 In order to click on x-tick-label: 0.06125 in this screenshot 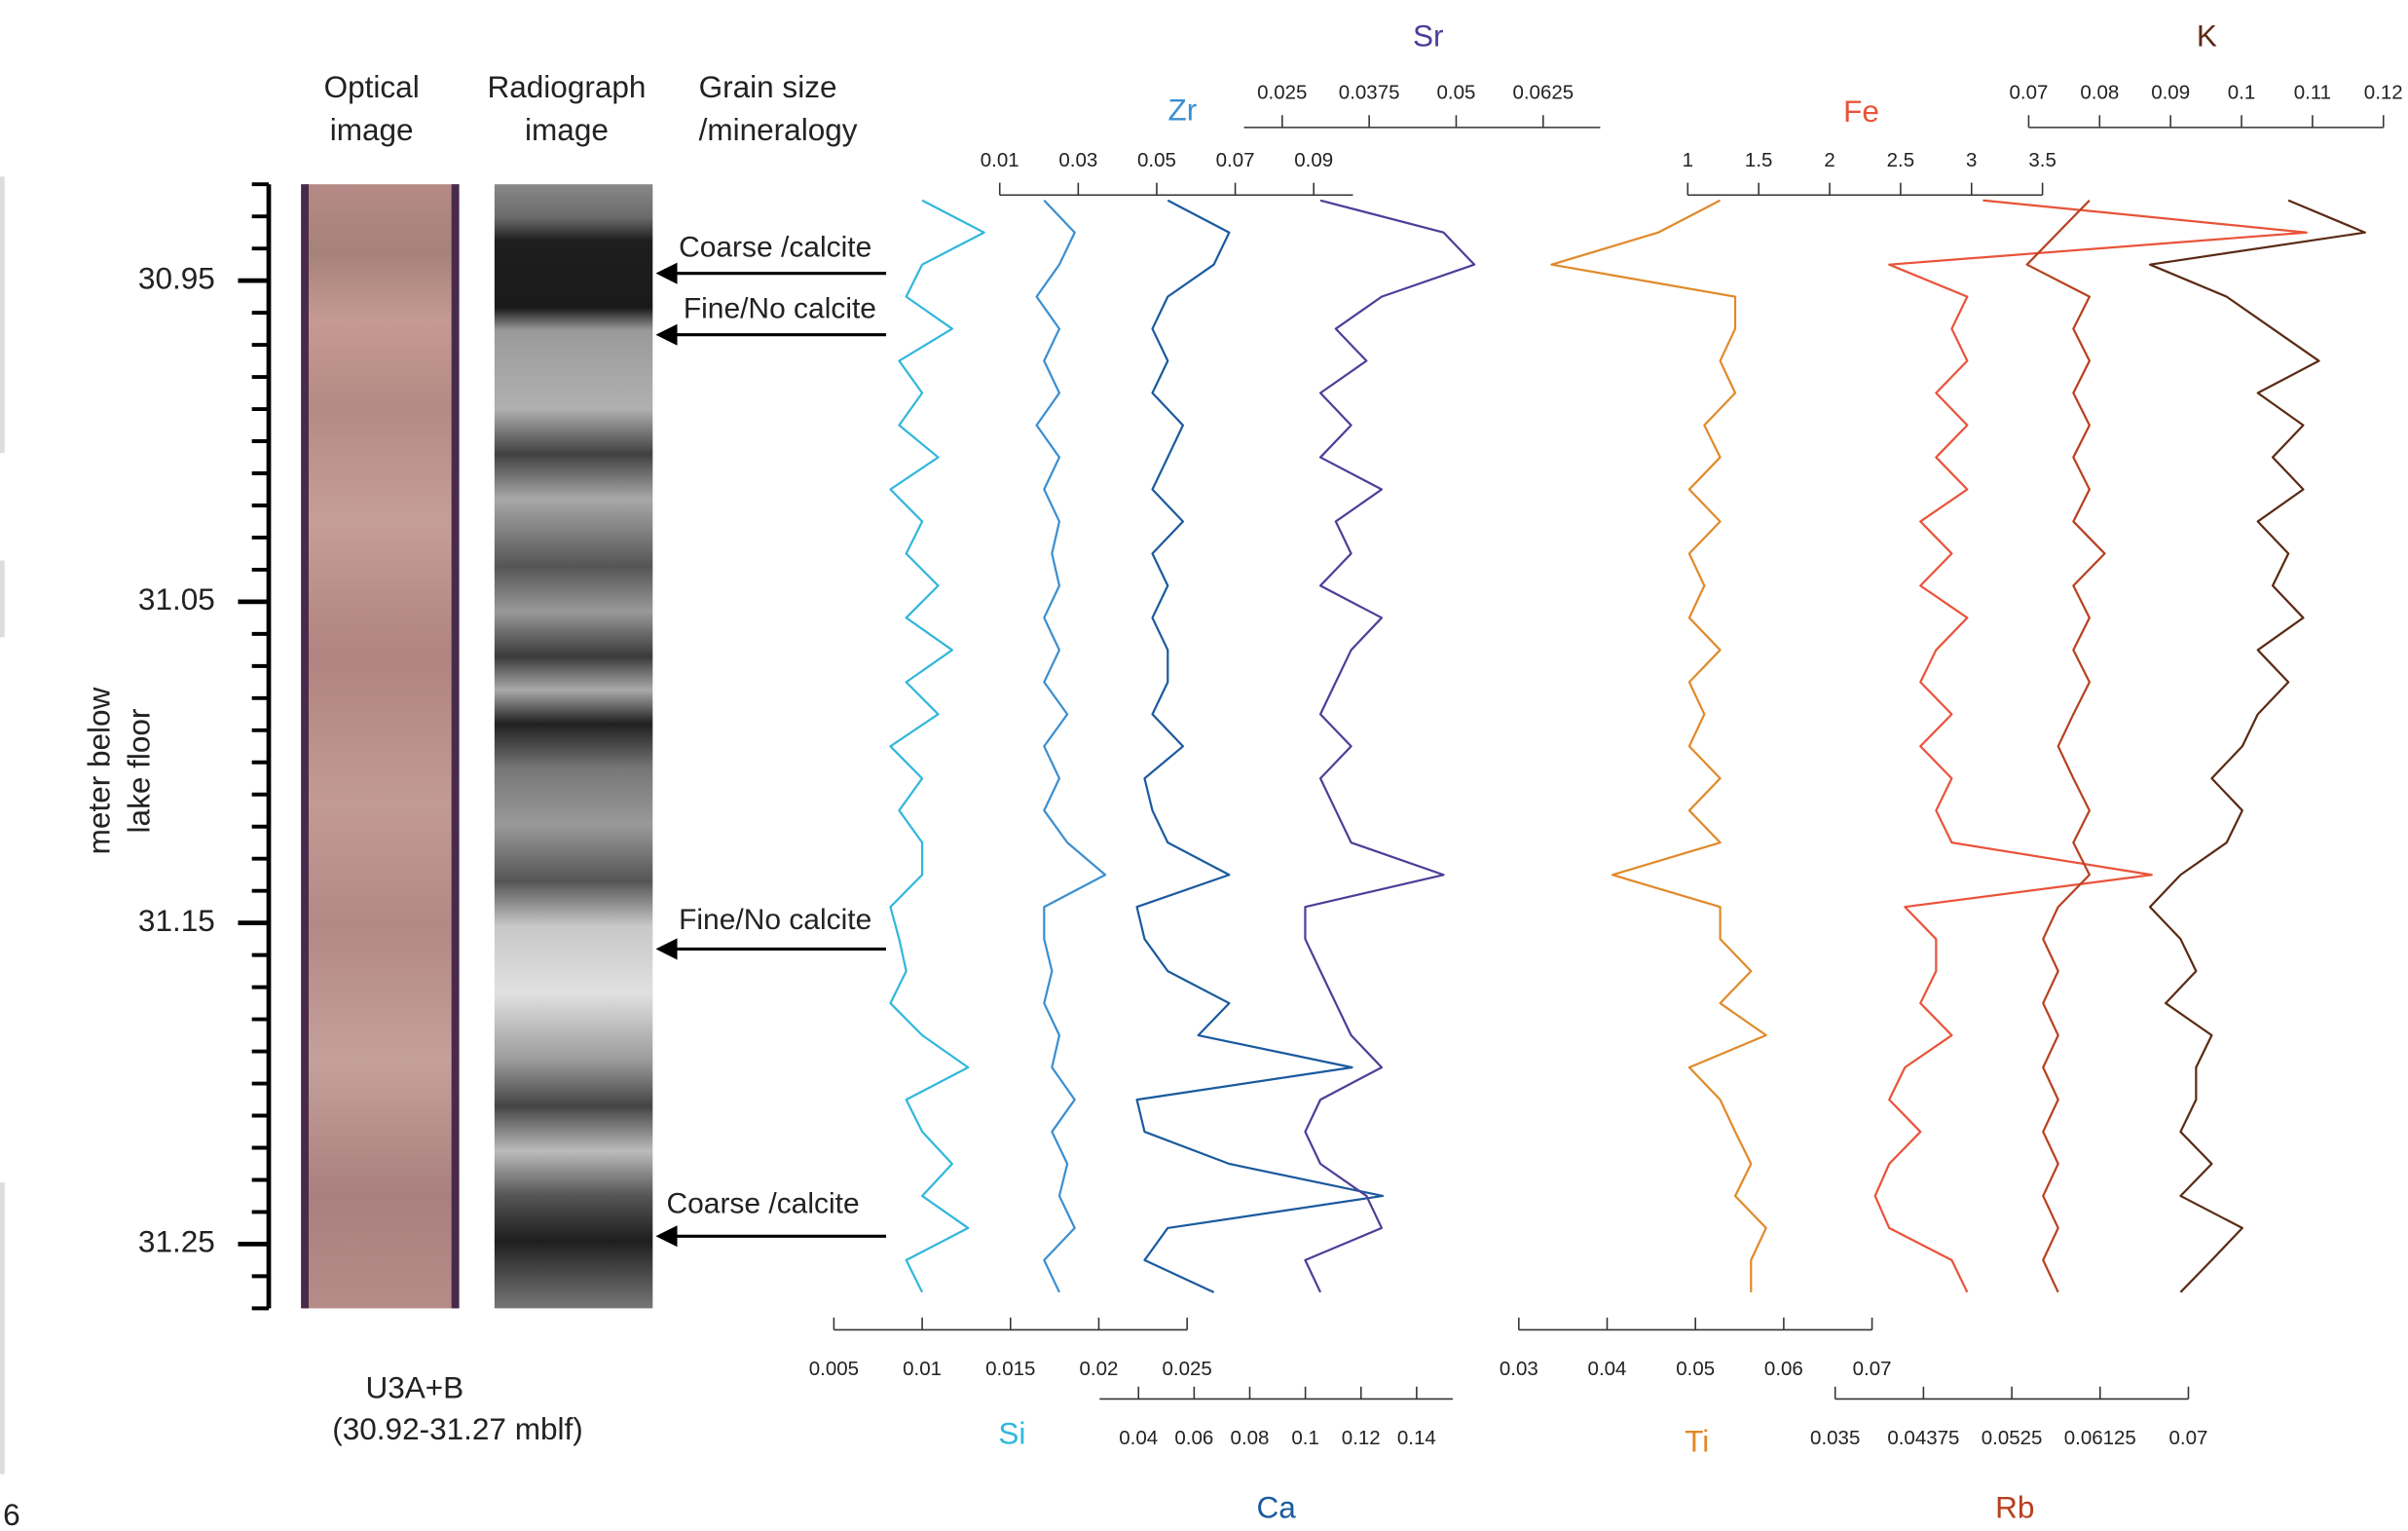, I will do `click(2100, 1438)`.